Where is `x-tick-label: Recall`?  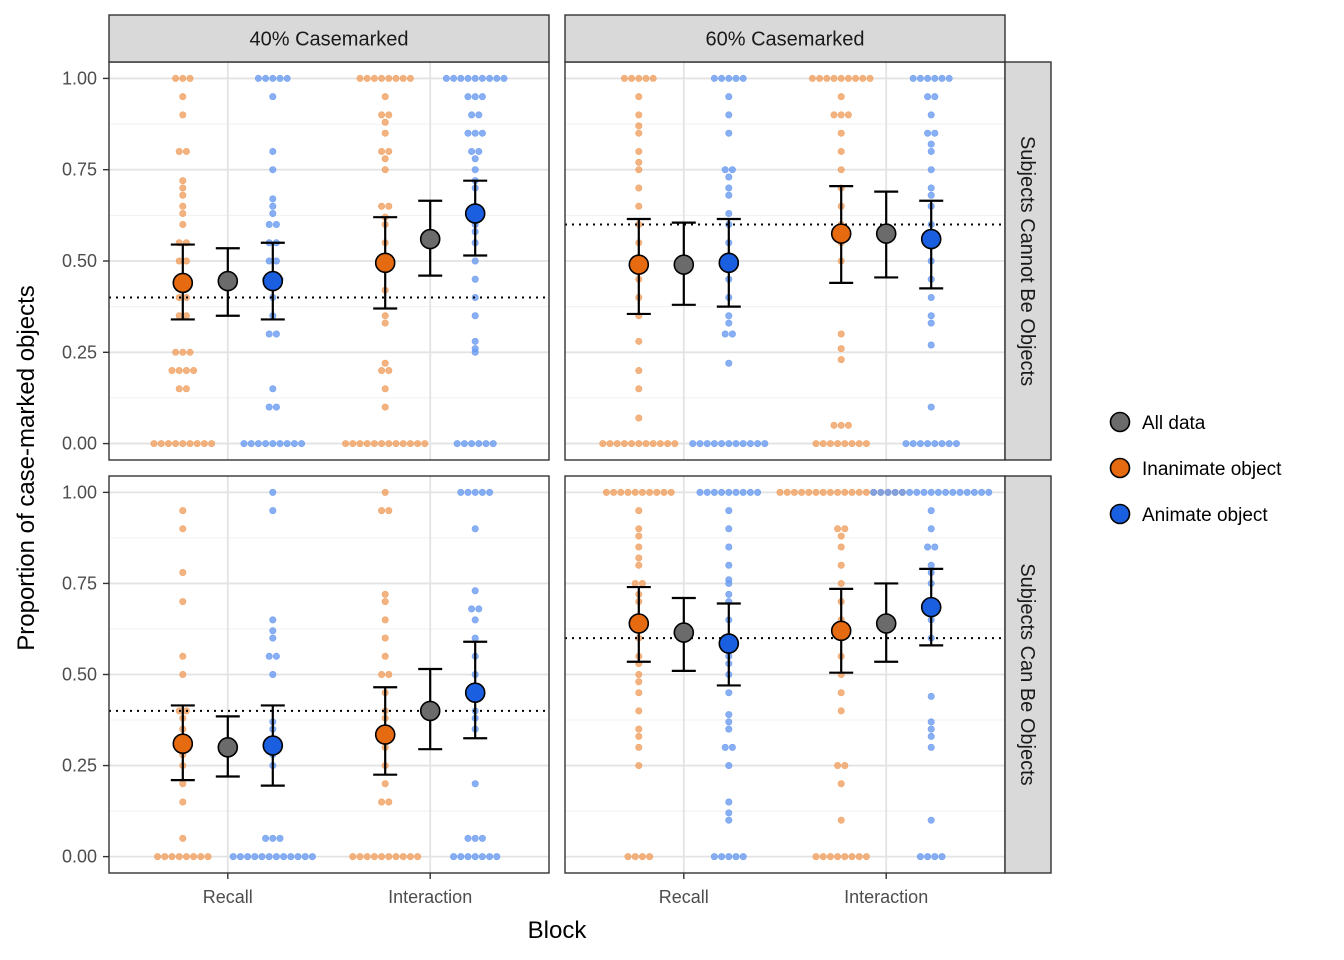 x-tick-label: Recall is located at coordinates (684, 897).